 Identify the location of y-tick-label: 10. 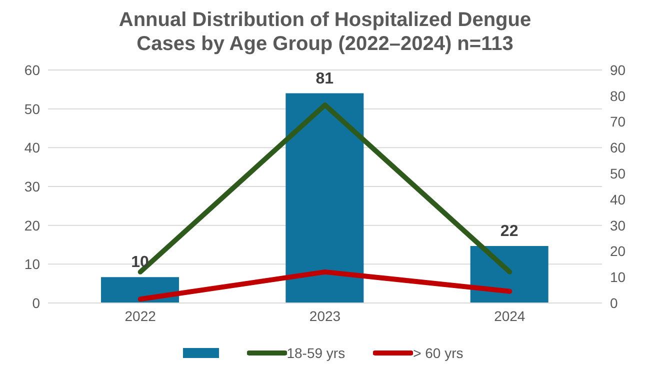
(32, 264).